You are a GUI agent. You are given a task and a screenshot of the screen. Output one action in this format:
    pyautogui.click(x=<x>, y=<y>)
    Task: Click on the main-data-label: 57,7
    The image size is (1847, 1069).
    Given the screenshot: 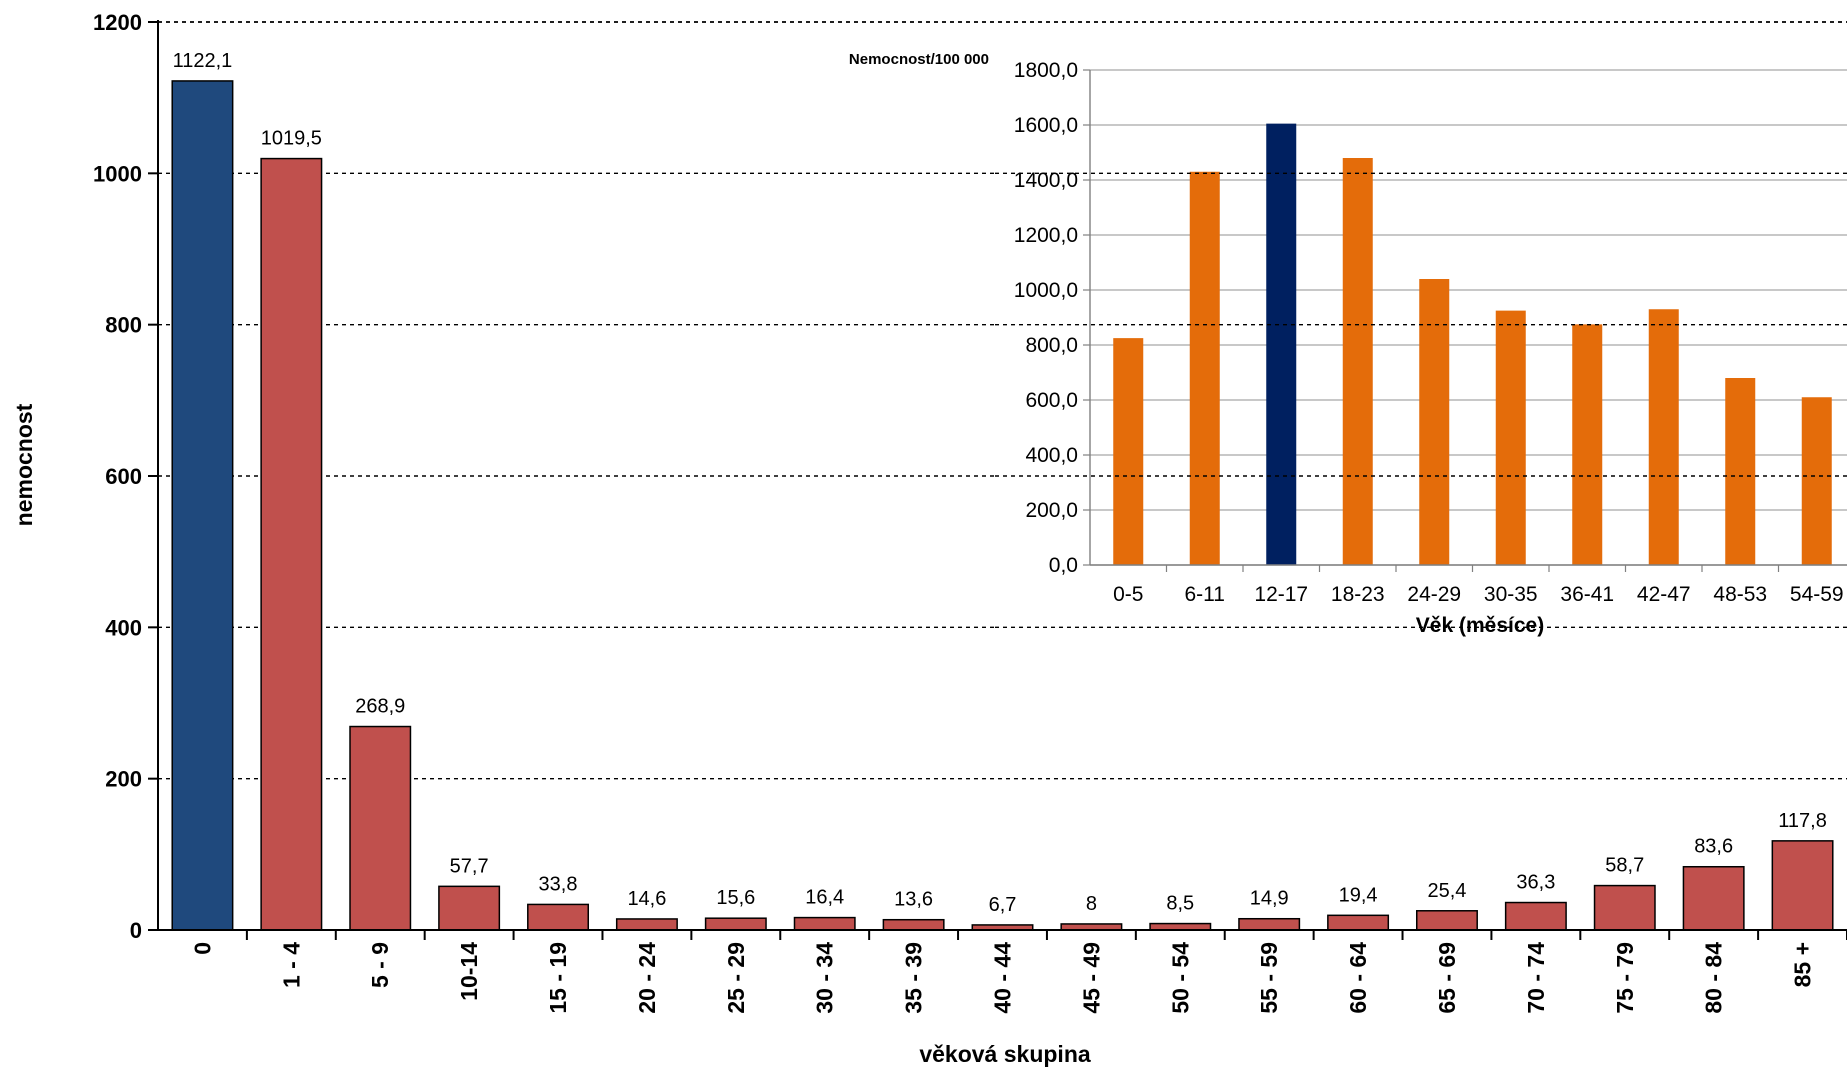 What is the action you would take?
    pyautogui.click(x=469, y=866)
    